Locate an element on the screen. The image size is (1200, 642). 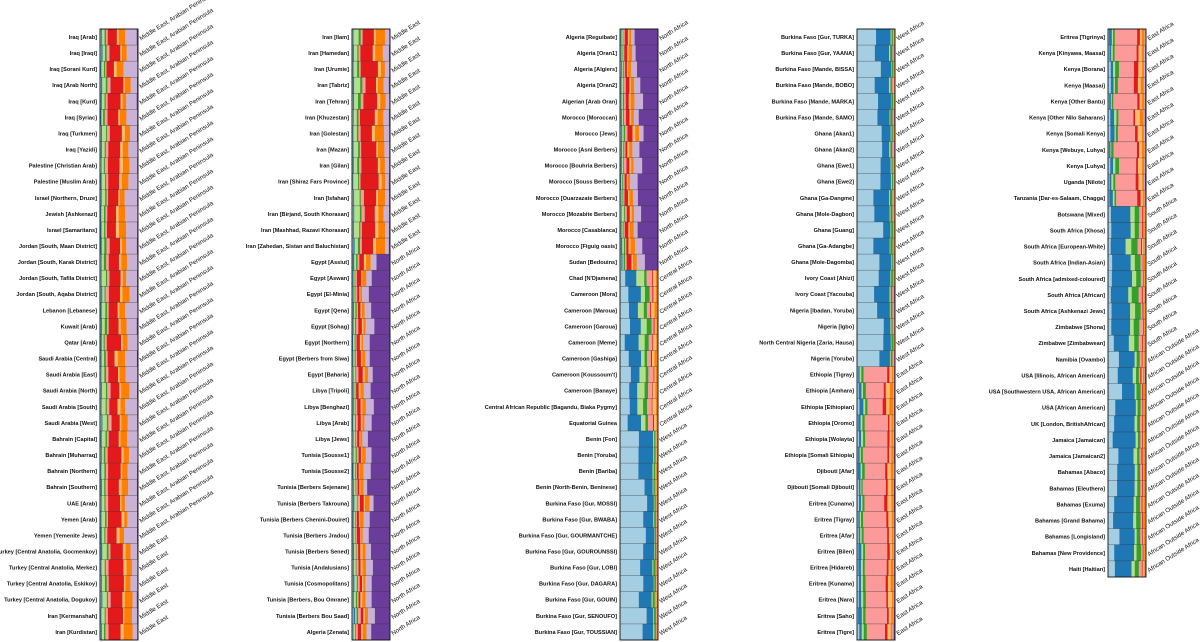
row-ethiopia-wolayta: Ethiopia [Wolayta] East Africa is located at coordinates (865, 435).